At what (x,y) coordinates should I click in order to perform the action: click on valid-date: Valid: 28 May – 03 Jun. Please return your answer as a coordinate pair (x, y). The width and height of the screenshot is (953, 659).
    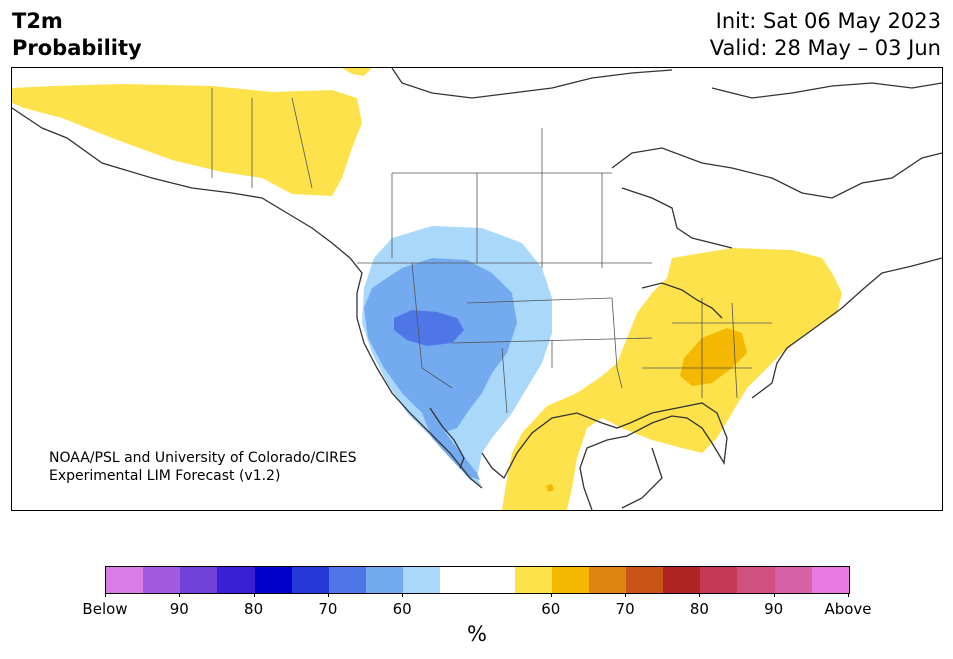
    Looking at the image, I should click on (825, 48).